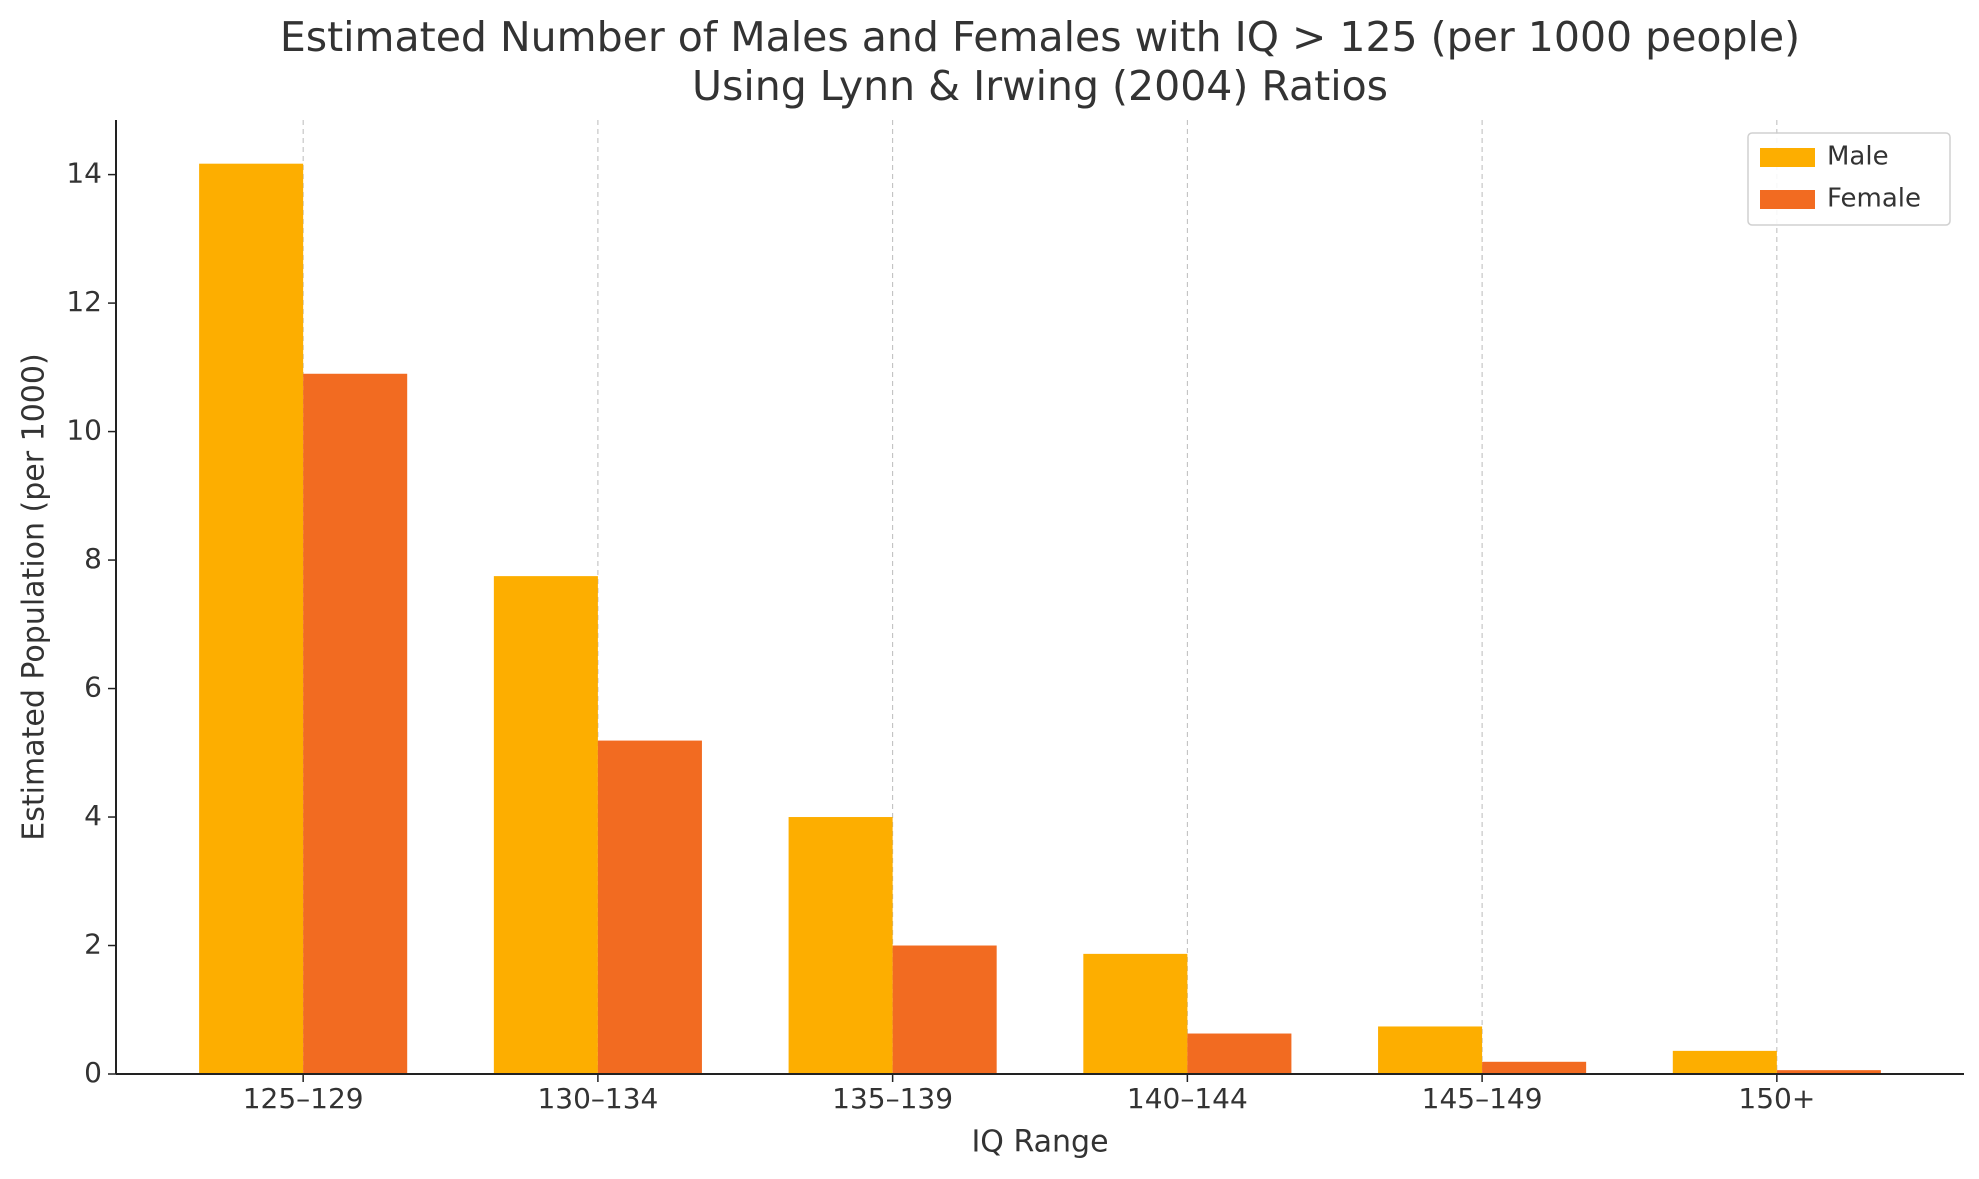  I want to click on x-tick-label: 150+, so click(1776, 1098).